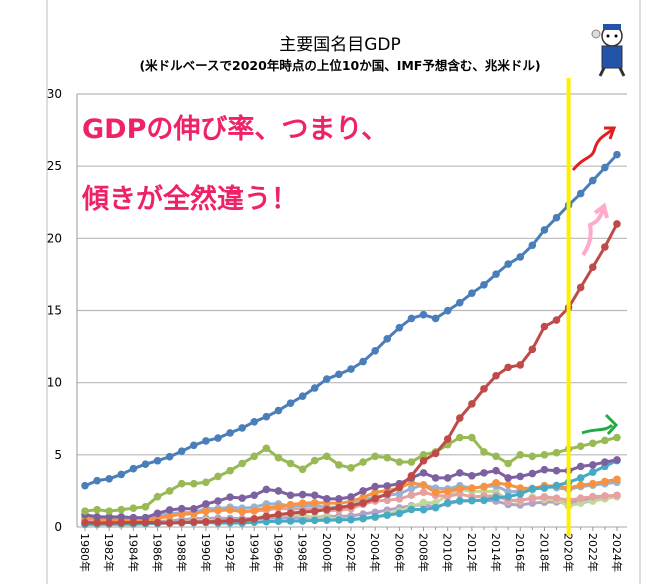 This screenshot has height=584, width=652. Describe the element at coordinates (617, 552) in the screenshot. I see `x-tick-label: 2024年` at that location.